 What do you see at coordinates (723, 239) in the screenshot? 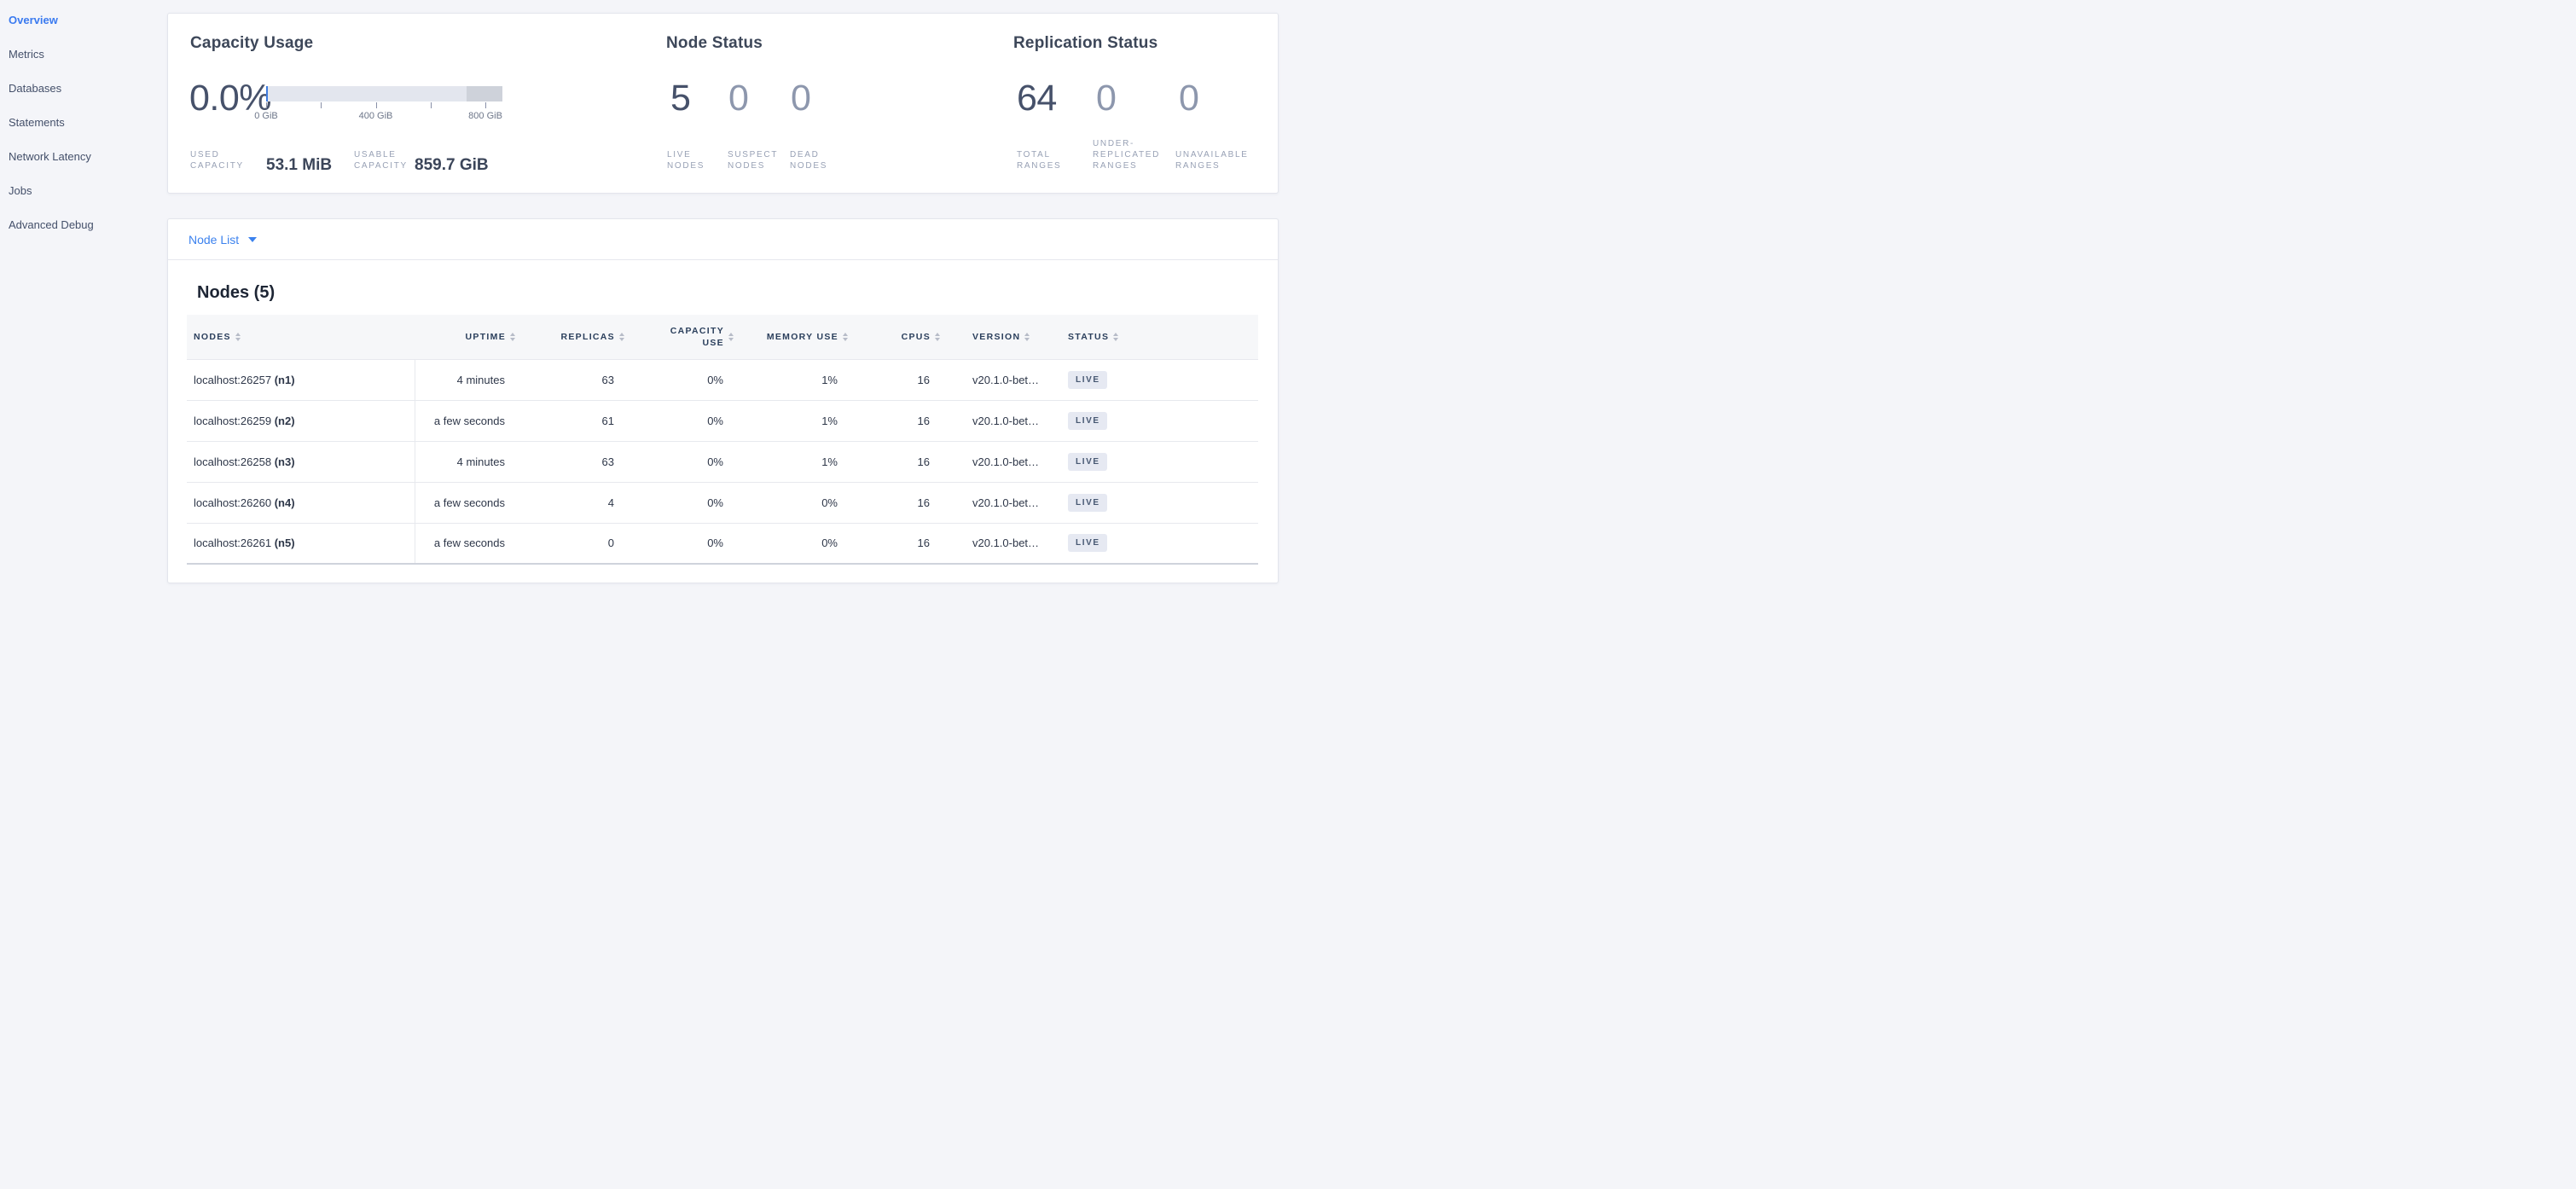
I see `node-list-header: Node List` at bounding box center [723, 239].